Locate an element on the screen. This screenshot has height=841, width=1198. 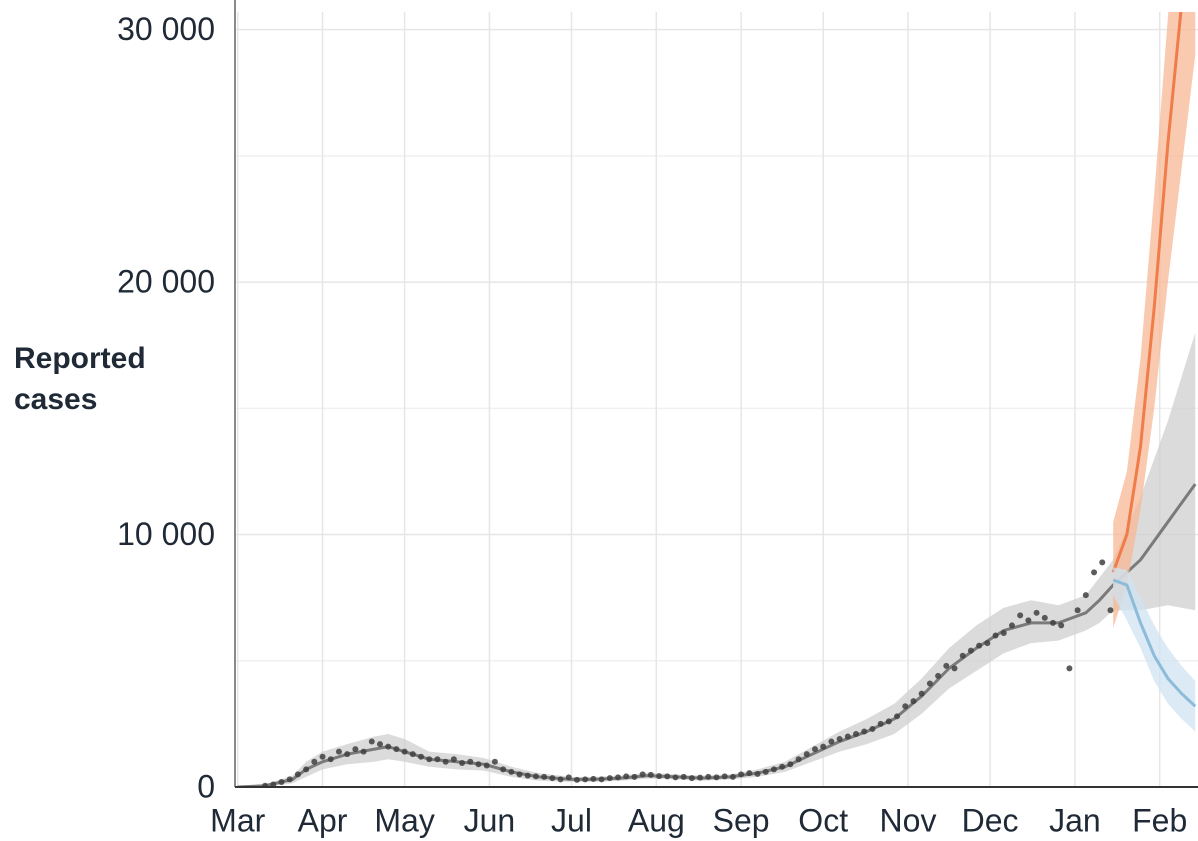
x-tick-label: Dec is located at coordinates (990, 820).